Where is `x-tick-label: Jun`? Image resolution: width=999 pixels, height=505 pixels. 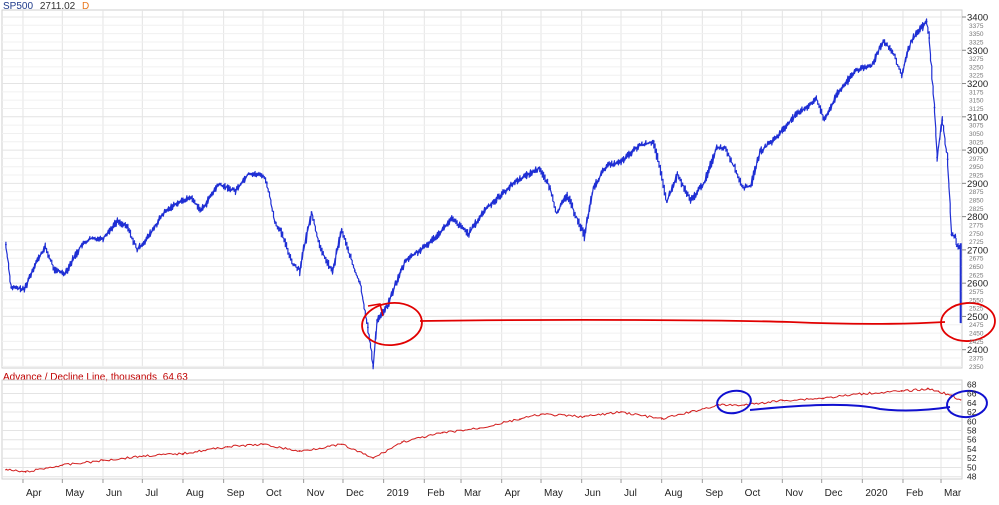 x-tick-label: Jun is located at coordinates (593, 493).